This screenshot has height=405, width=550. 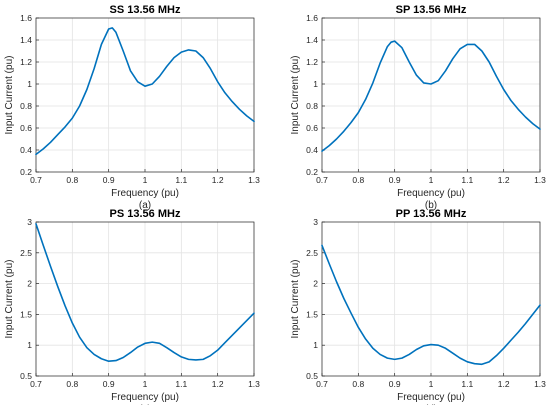 What do you see at coordinates (431, 10) in the screenshot?
I see `chart-title: SP 13.56 MHz` at bounding box center [431, 10].